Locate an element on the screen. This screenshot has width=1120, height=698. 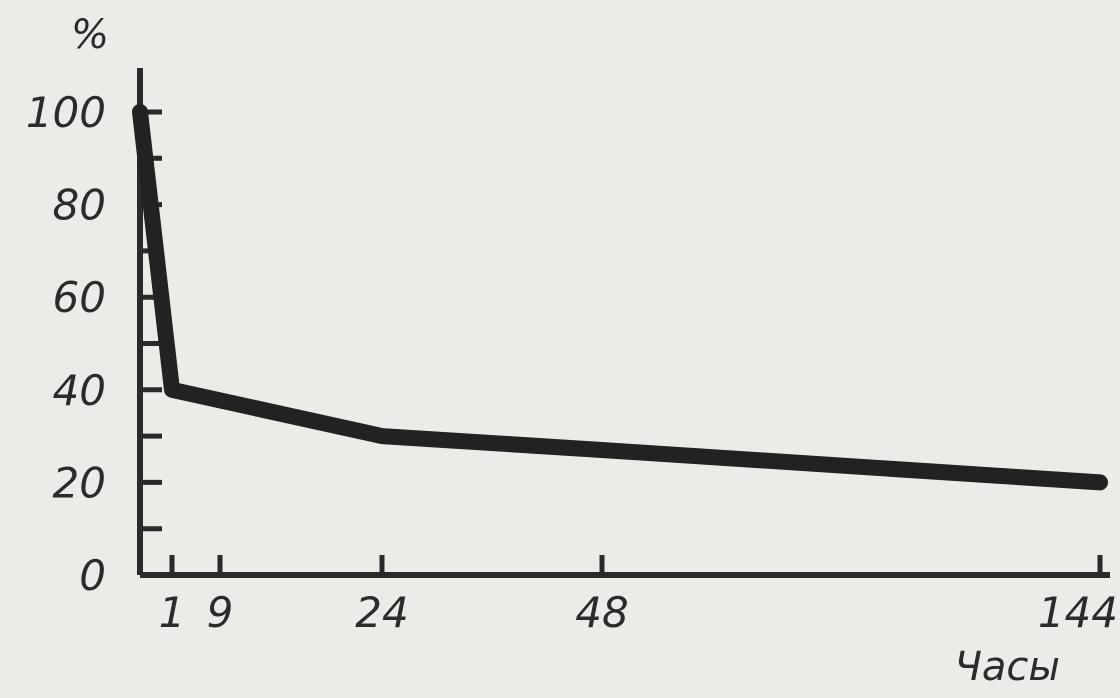
y-tick-label: 80 is located at coordinates (79, 205).